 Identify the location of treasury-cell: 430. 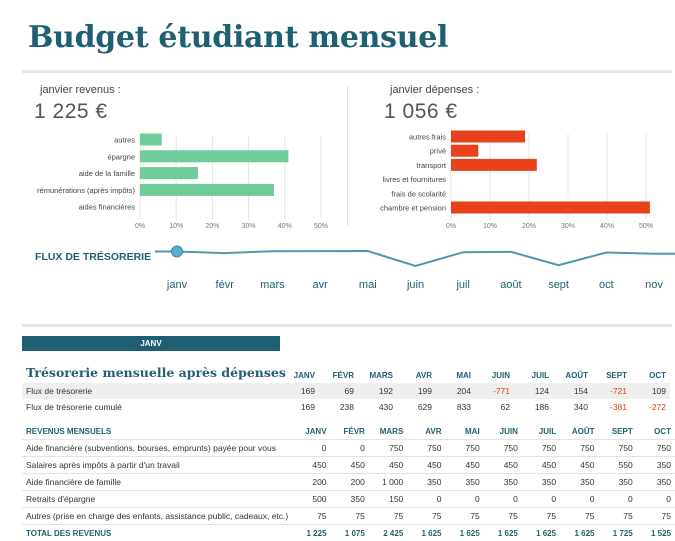
(377, 407).